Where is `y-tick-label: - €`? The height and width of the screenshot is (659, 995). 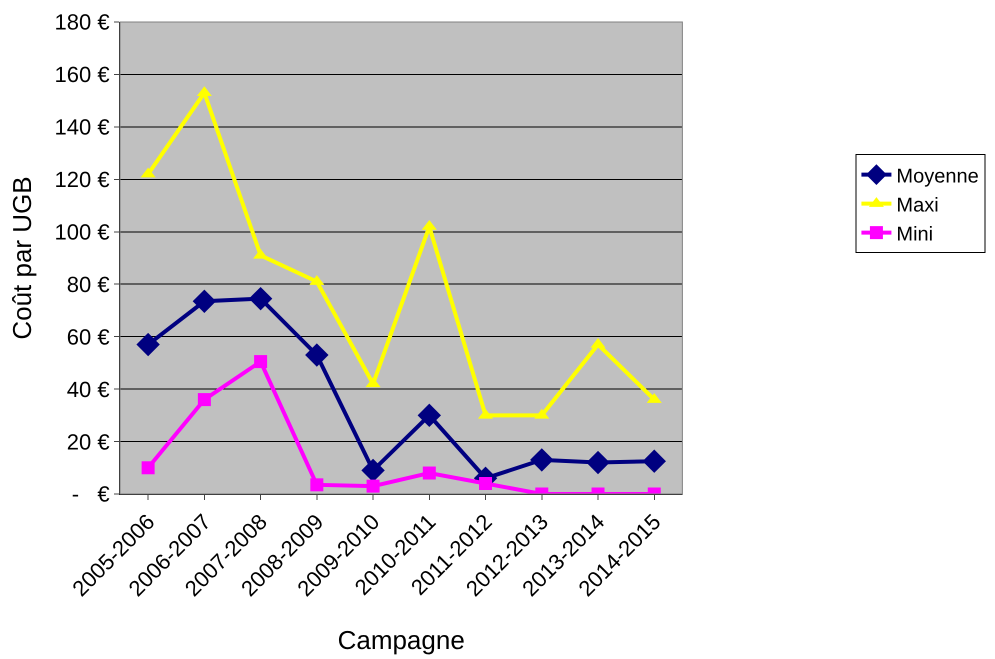
y-tick-label: - € is located at coordinates (91, 494).